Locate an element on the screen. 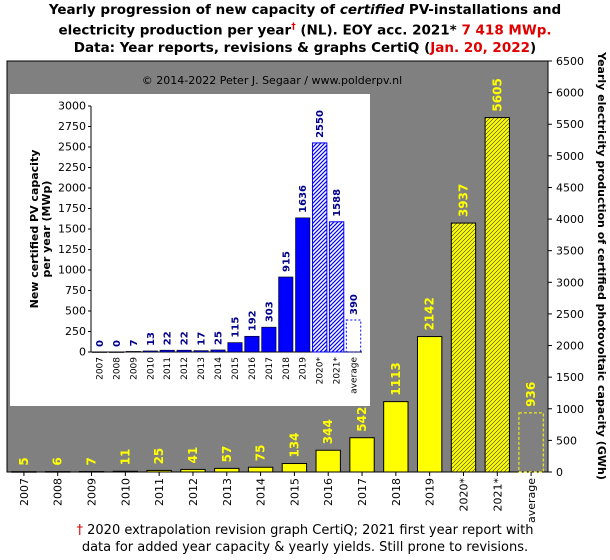 Image resolution: width=610 pixels, height=560 pixels. main-bar-value-label: 6 is located at coordinates (58, 461).